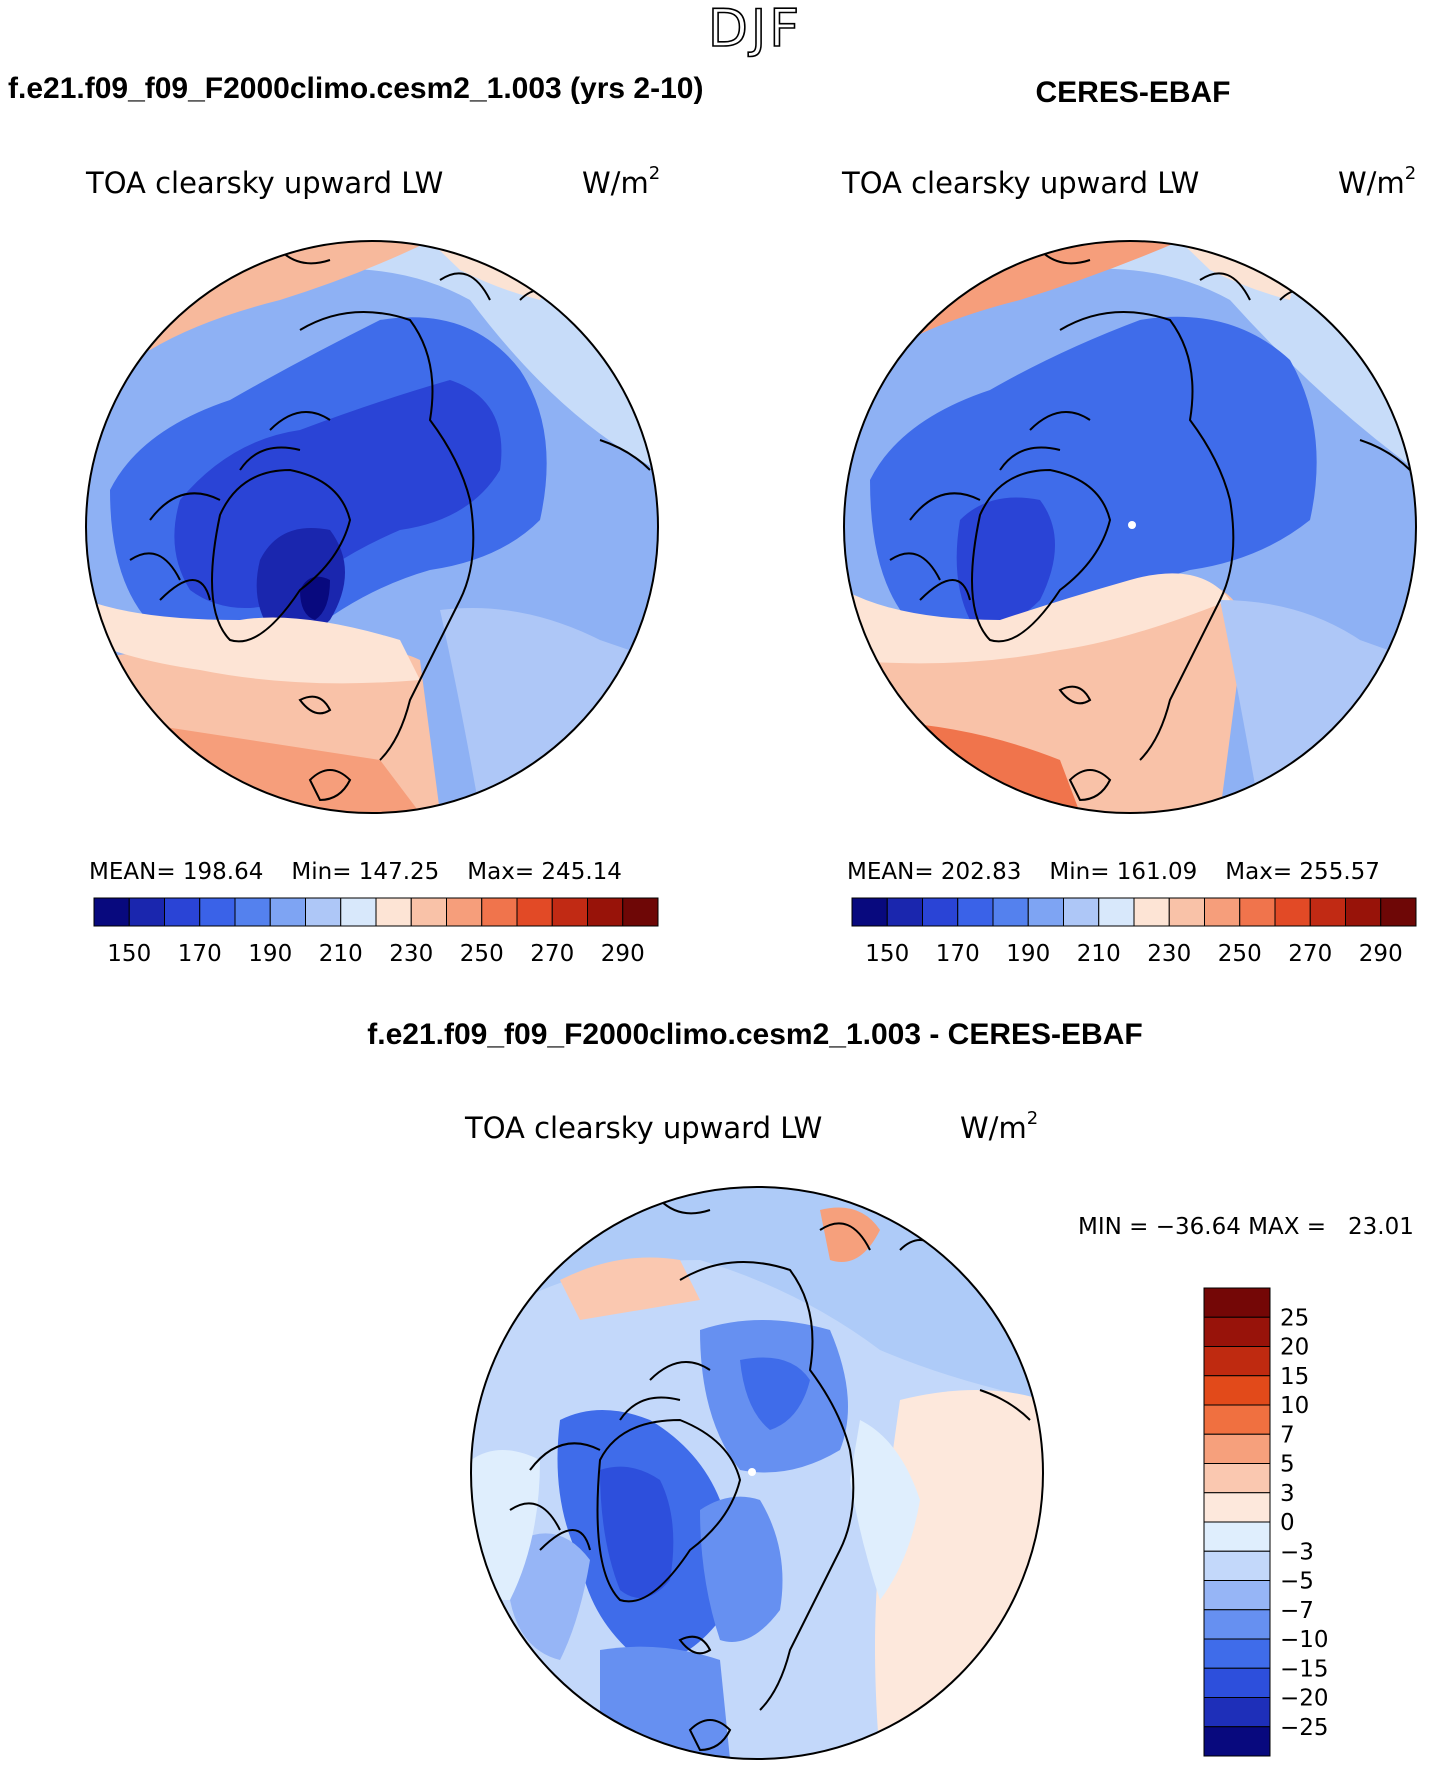  Describe the element at coordinates (999, 1126) in the screenshot. I see `panel-diff-units: W/m2` at that location.